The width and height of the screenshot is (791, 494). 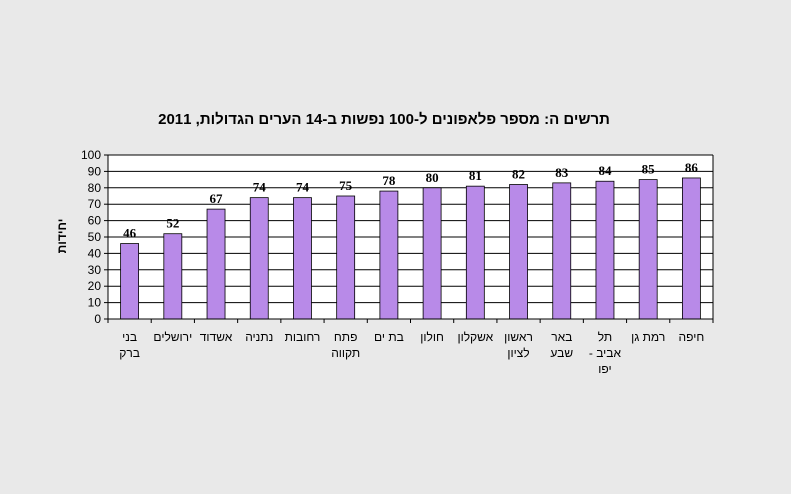 I want to click on y-tick-label: 100, so click(x=91, y=155).